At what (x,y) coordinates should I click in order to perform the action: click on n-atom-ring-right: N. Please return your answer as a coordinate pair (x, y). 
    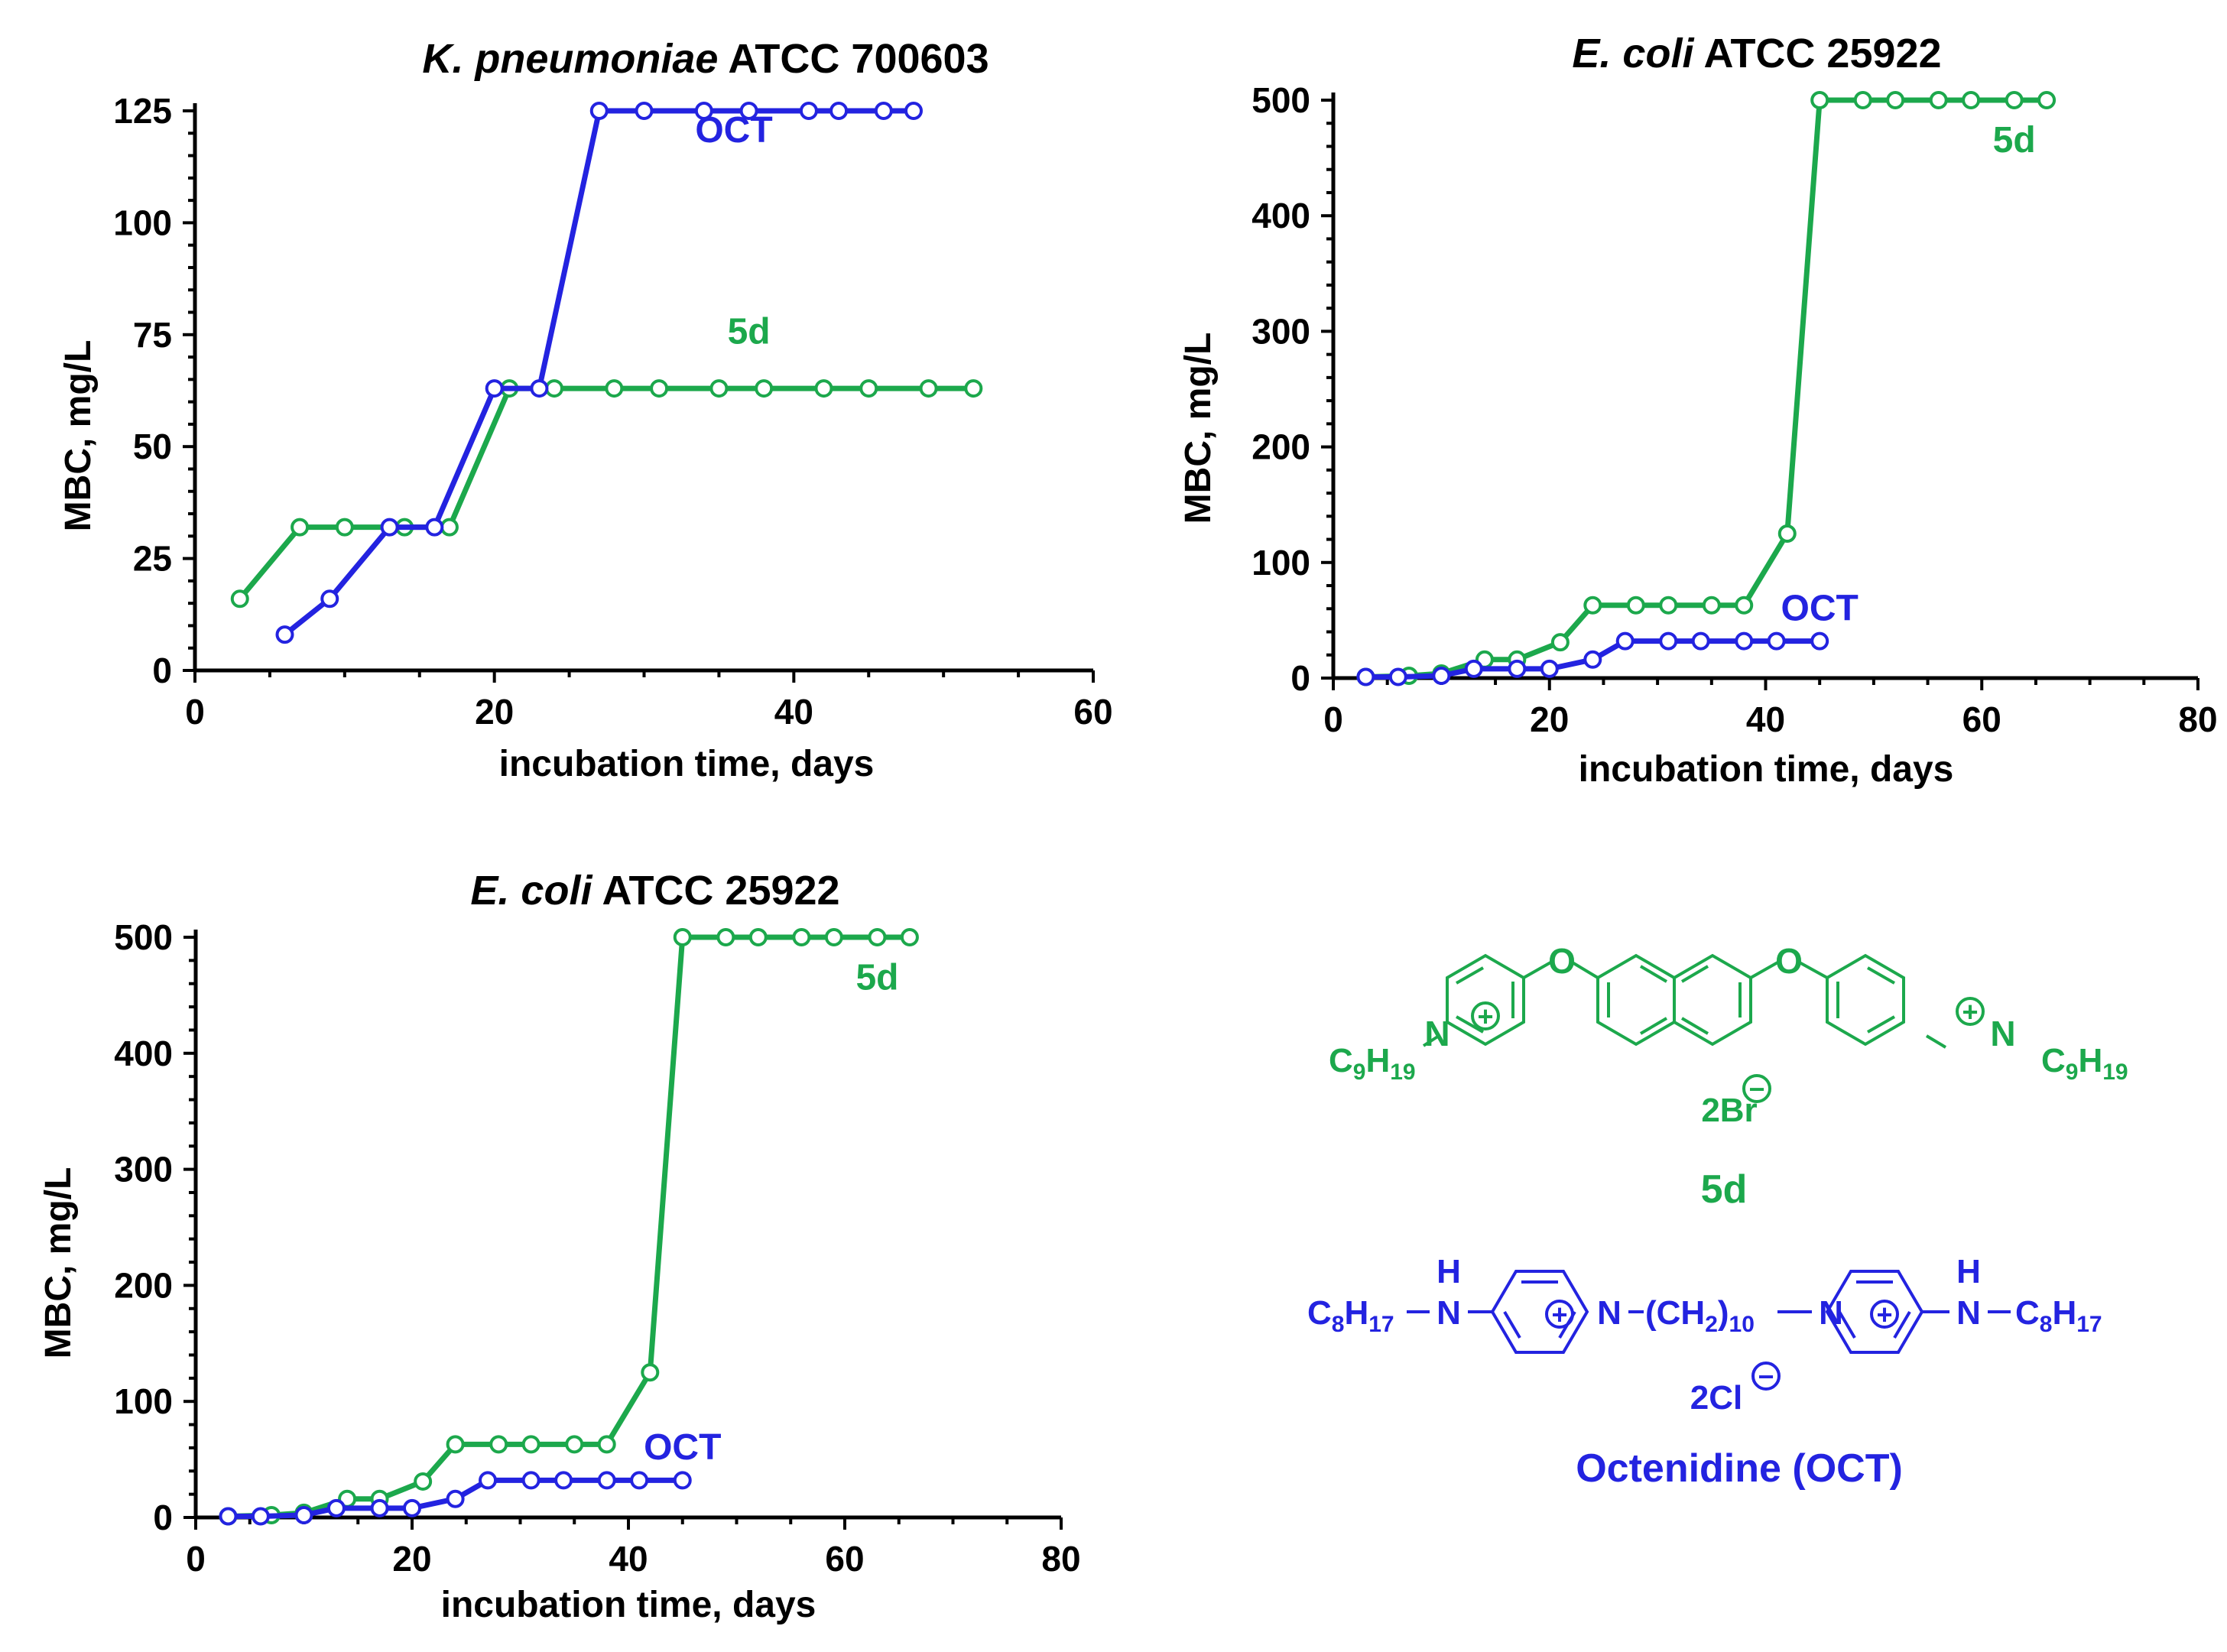
    Looking at the image, I should click on (1831, 1313).